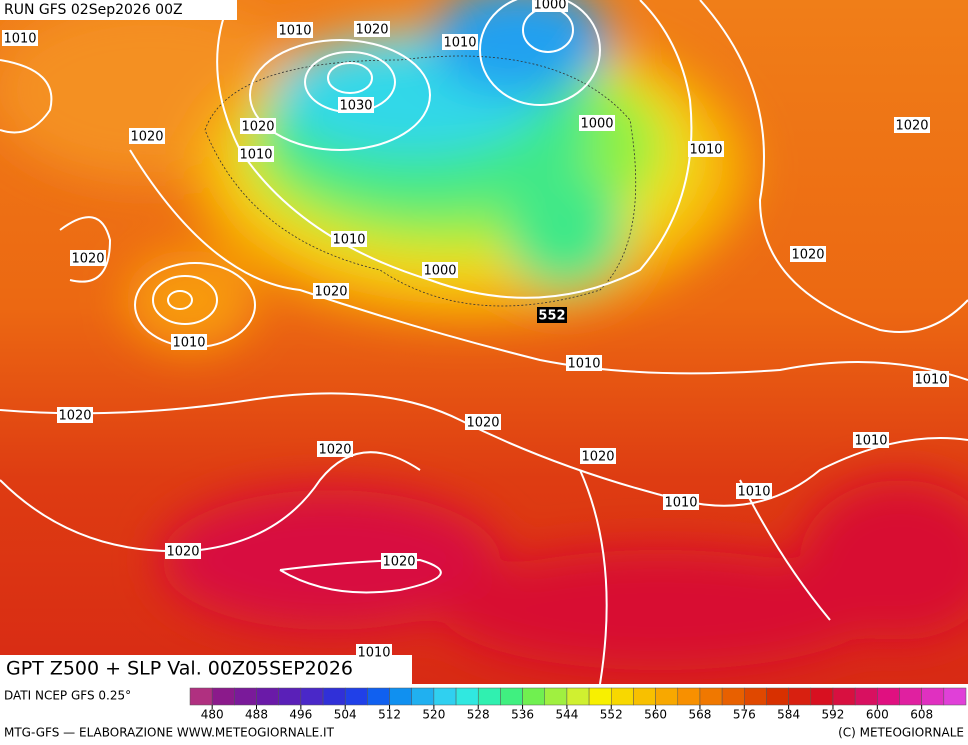 The image size is (968, 745). Describe the element at coordinates (478, 715) in the screenshot. I see `colorbar-tick-label: 528` at that location.